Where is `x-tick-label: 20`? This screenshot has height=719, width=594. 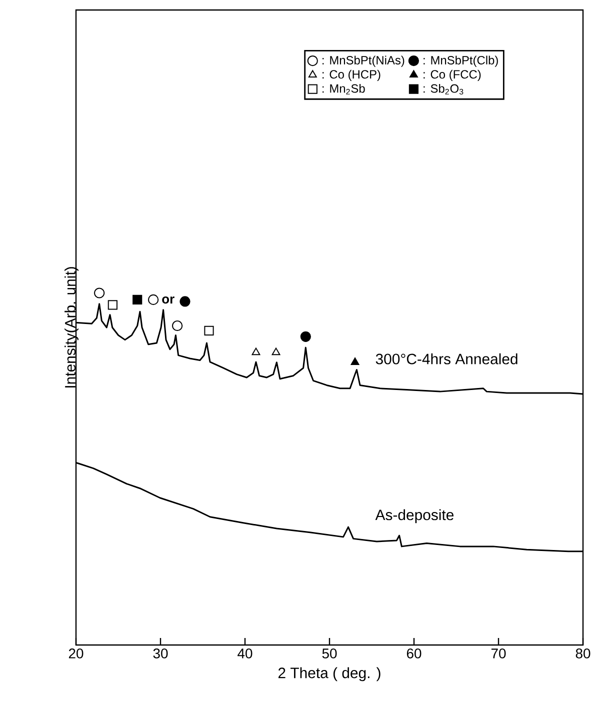
x-tick-label: 20 is located at coordinates (76, 653).